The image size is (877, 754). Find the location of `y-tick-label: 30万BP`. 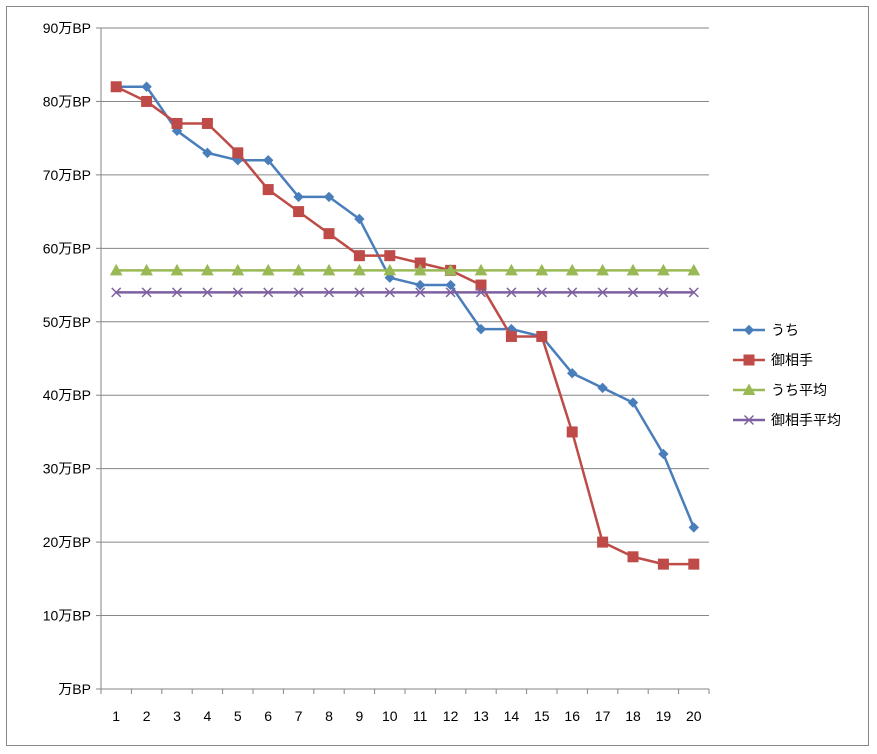

y-tick-label: 30万BP is located at coordinates (67, 469).